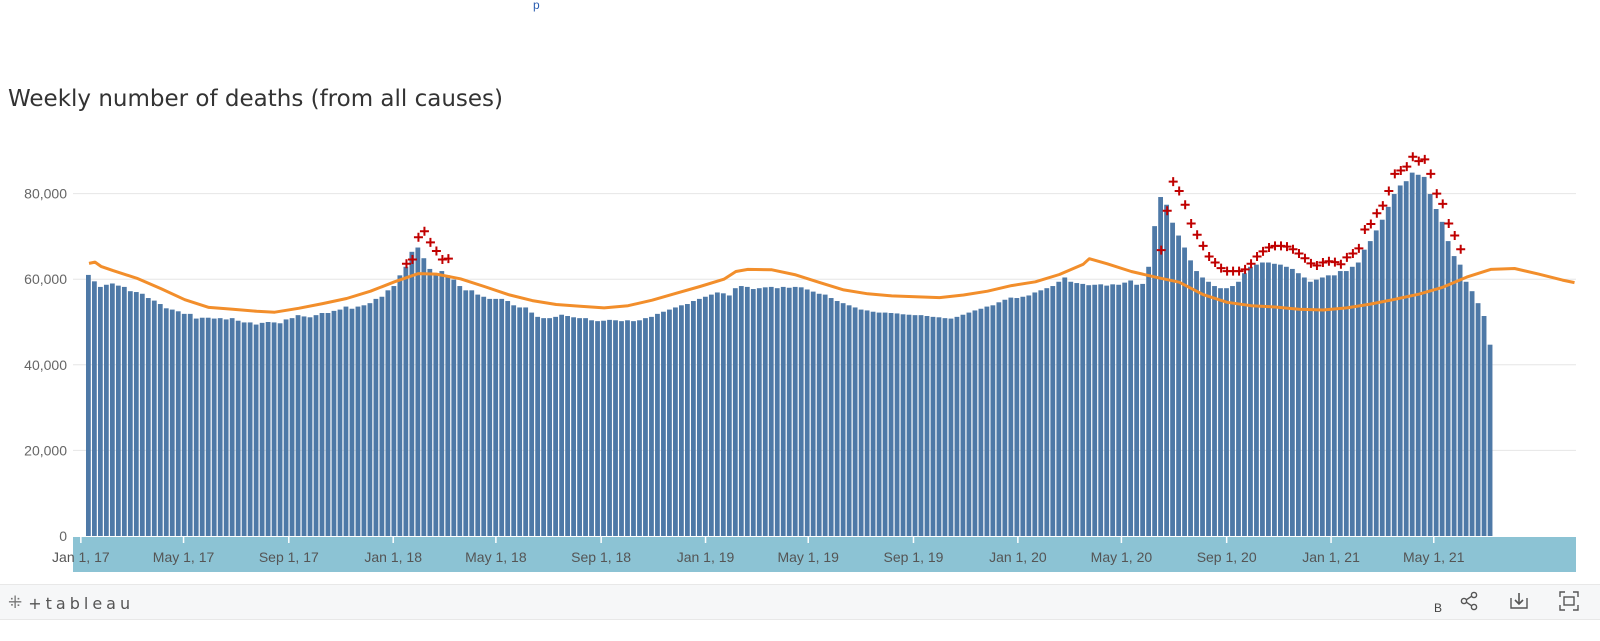 This screenshot has width=1600, height=641. I want to click on expected-line-layer, so click(831, 285).